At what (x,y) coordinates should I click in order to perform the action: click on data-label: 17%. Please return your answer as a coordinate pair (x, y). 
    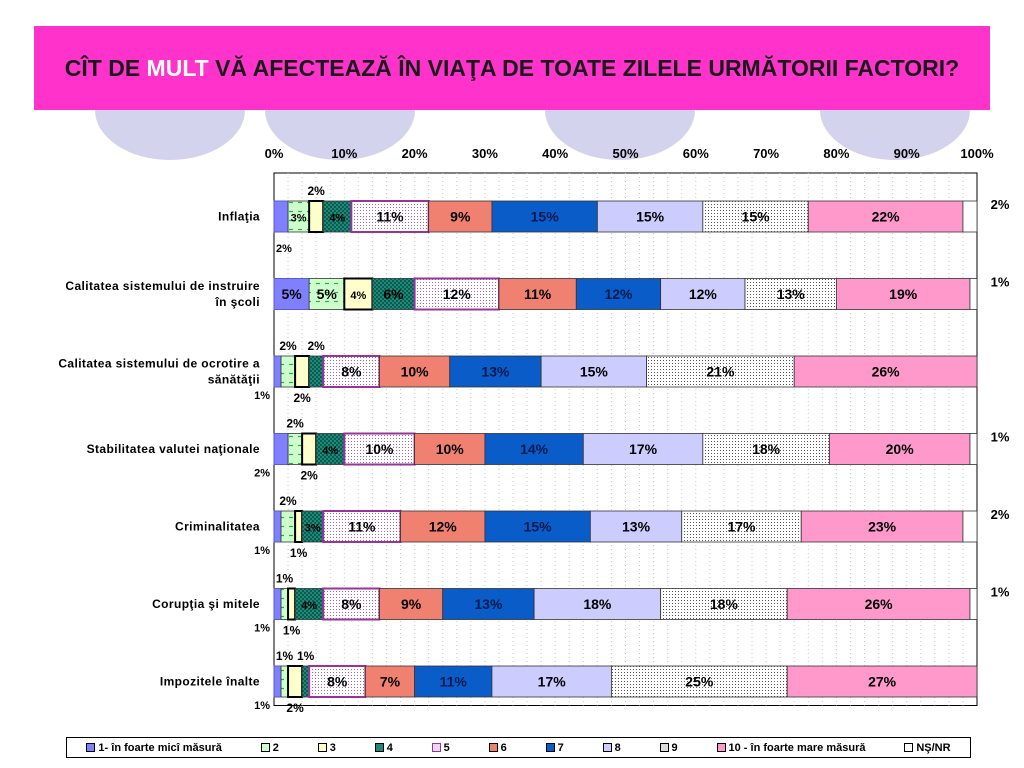
    Looking at the image, I should click on (552, 682).